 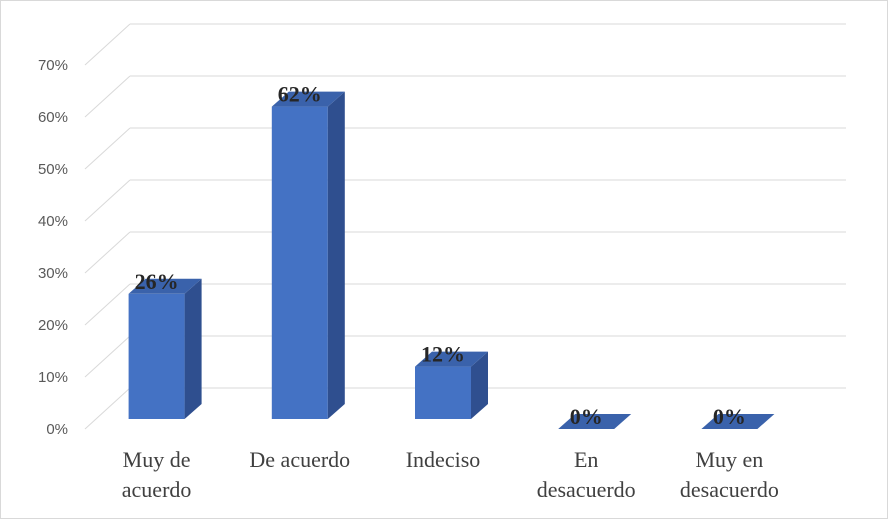 What do you see at coordinates (53, 273) in the screenshot?
I see `y-tick-label: 30%` at bounding box center [53, 273].